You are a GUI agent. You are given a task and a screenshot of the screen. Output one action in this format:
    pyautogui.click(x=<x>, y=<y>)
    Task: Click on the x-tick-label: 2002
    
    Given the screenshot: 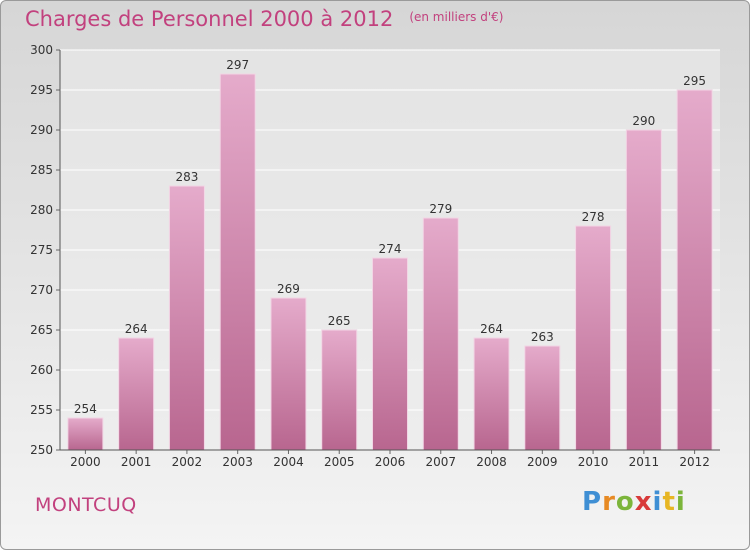 What is the action you would take?
    pyautogui.click(x=187, y=462)
    